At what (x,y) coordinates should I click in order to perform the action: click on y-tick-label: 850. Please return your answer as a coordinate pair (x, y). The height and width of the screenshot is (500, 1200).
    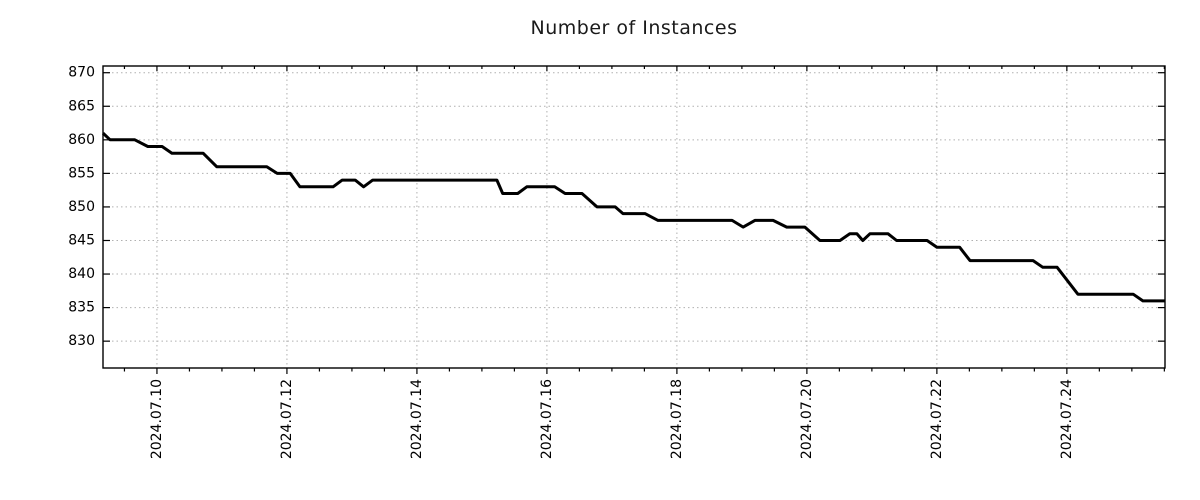
    Looking at the image, I should click on (81, 207).